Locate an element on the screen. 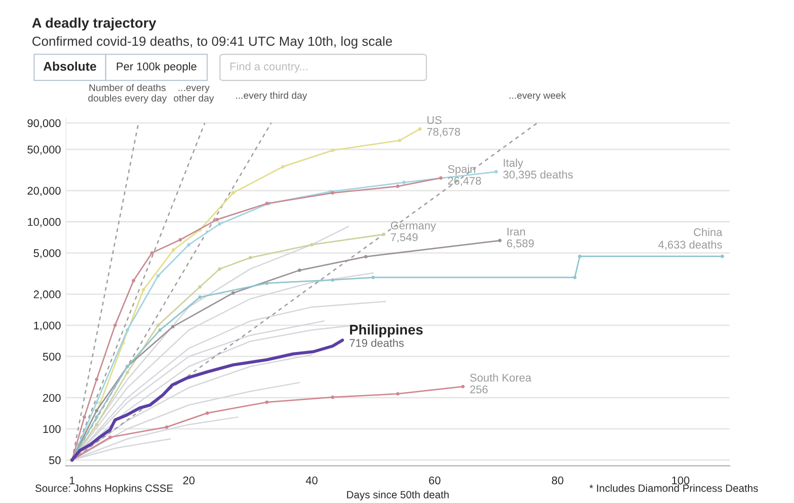 This screenshot has width=794, height=503. text: Number of deaths doubles every day is located at coordinates (127, 94).